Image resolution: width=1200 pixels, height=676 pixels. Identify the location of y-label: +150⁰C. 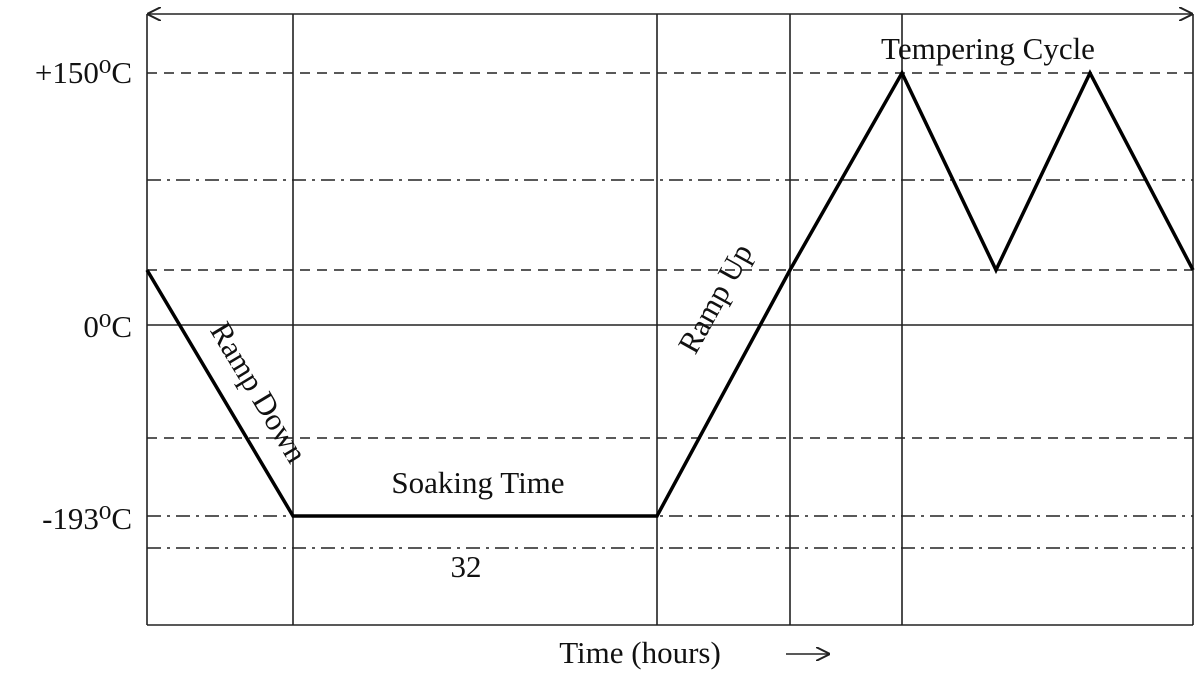
(83, 72).